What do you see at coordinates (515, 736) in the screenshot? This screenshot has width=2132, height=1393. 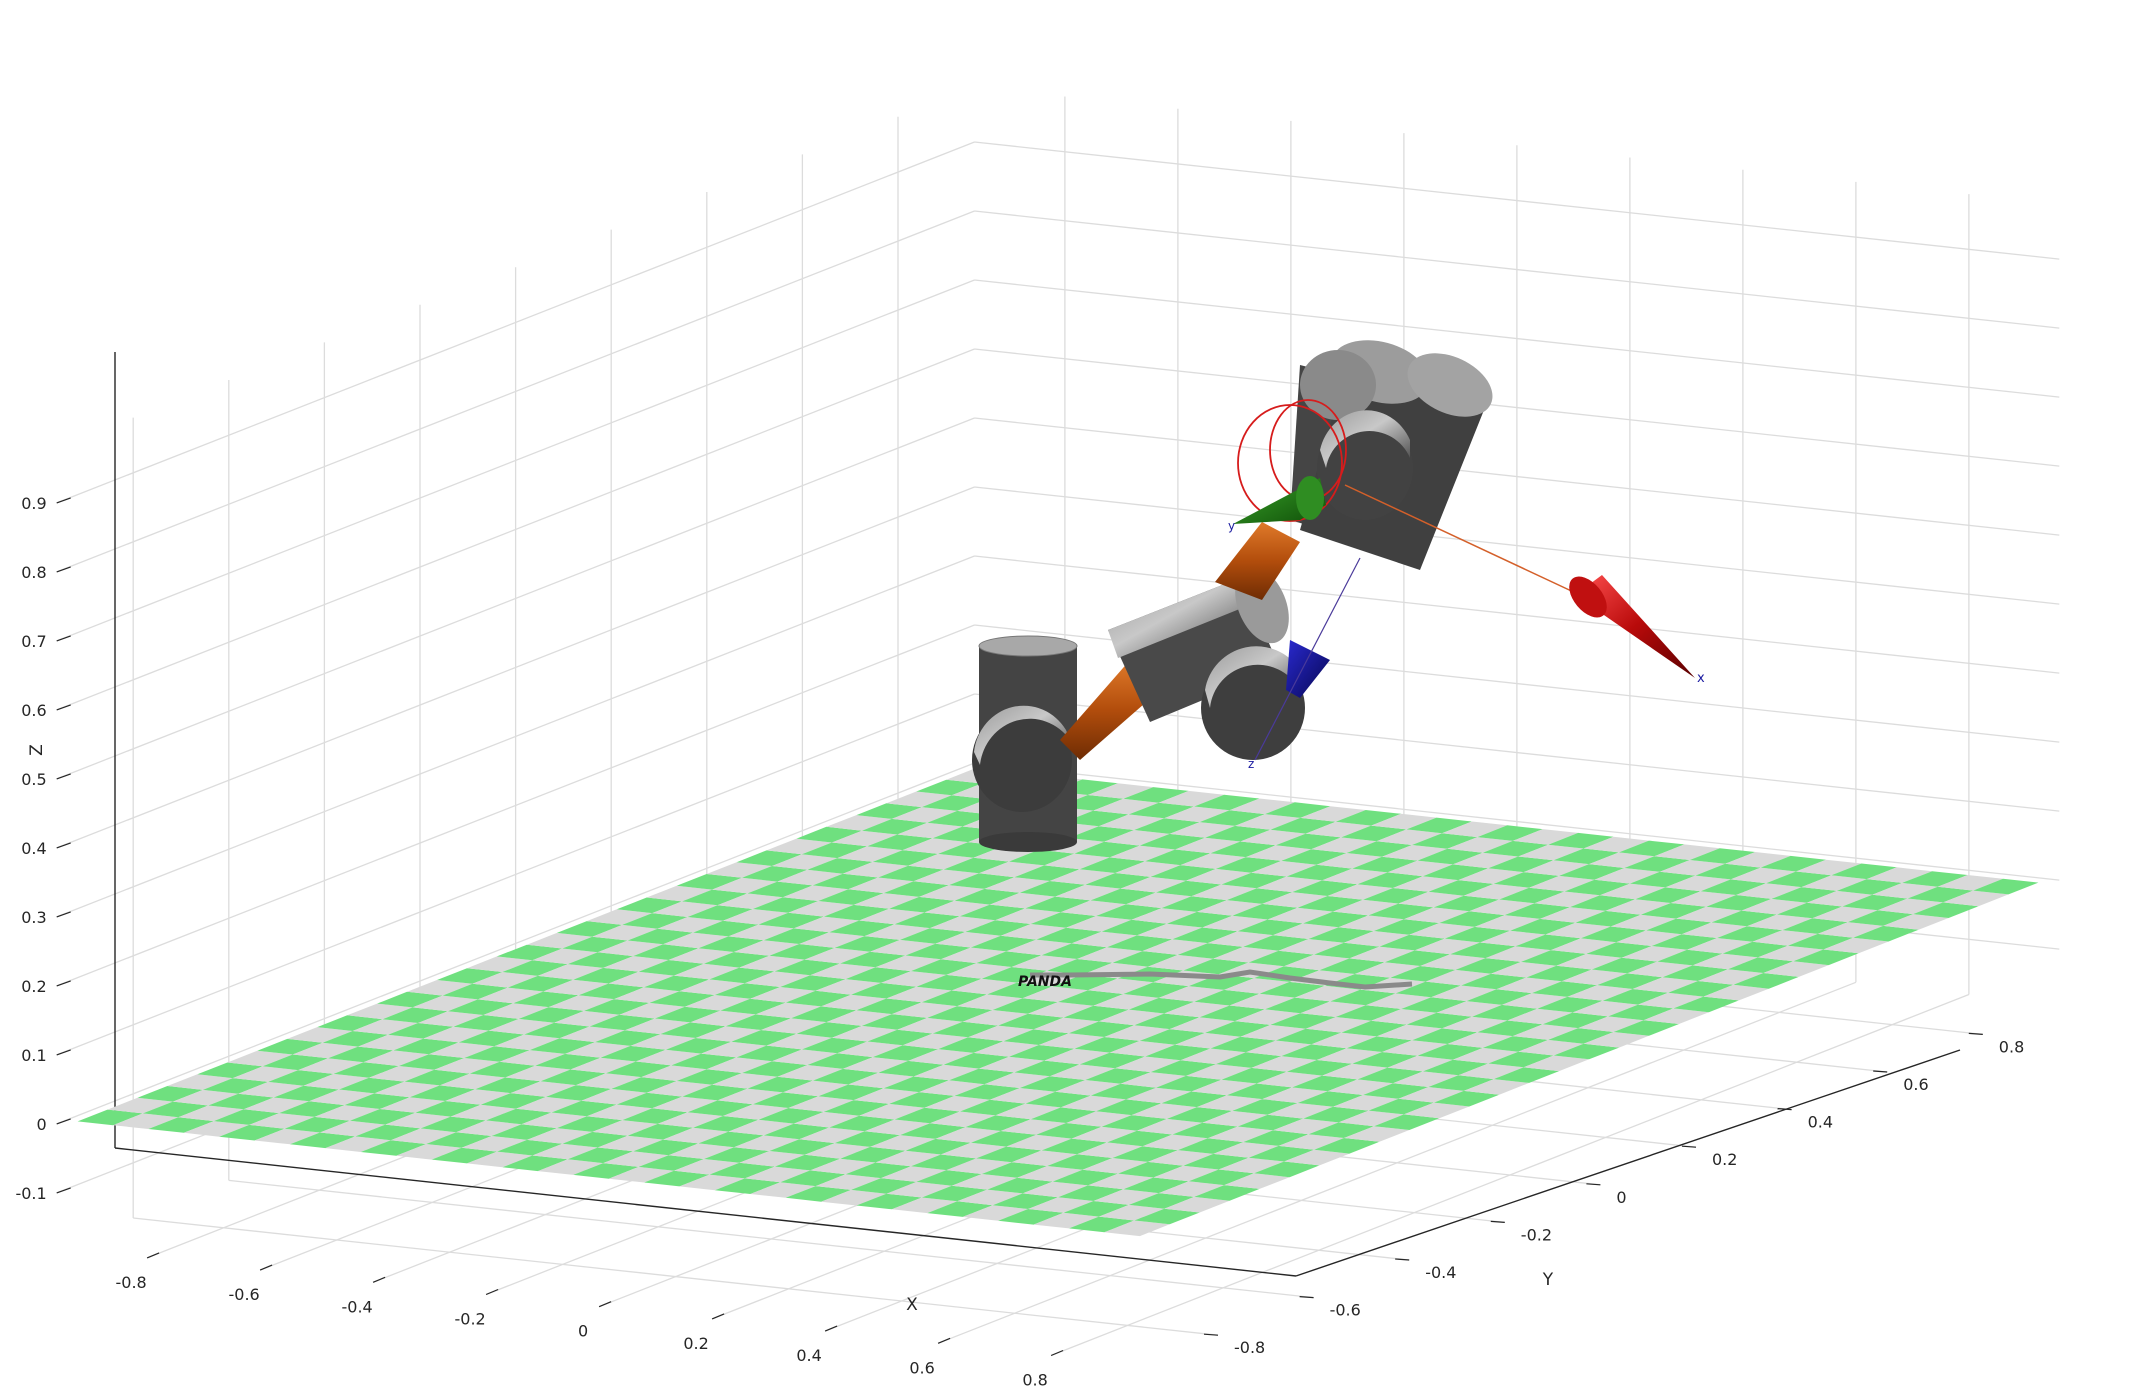 I see `grid-line` at bounding box center [515, 736].